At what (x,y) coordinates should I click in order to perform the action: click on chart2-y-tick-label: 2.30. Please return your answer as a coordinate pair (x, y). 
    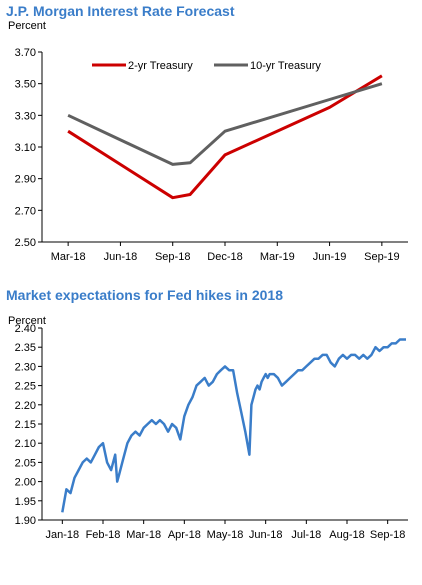
    Looking at the image, I should click on (25, 367).